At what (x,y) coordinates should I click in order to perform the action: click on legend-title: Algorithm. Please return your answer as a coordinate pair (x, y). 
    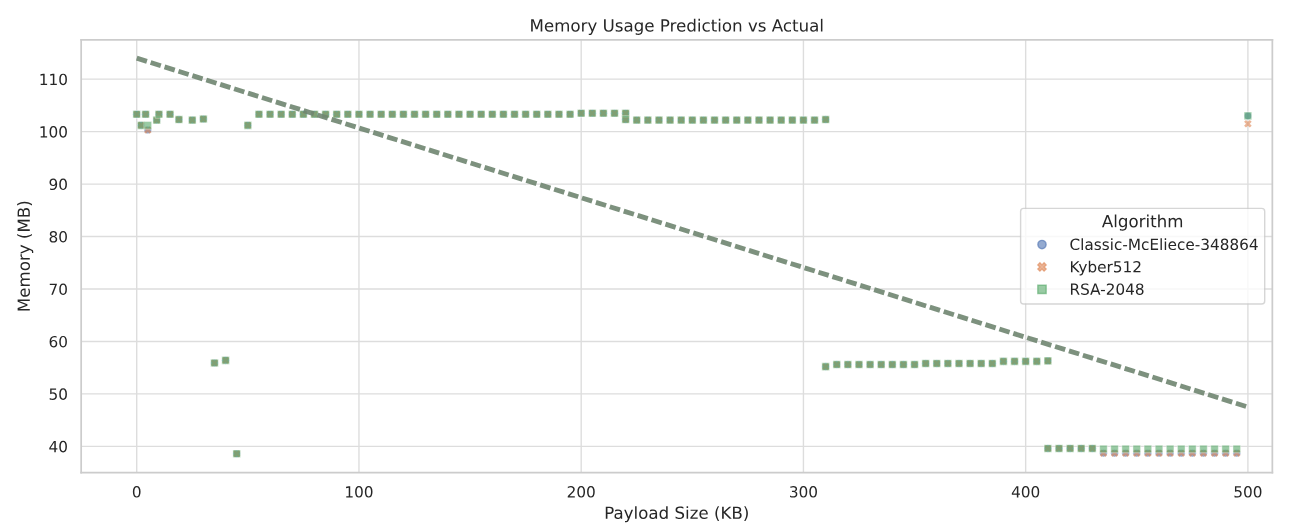
    Looking at the image, I should click on (1142, 222).